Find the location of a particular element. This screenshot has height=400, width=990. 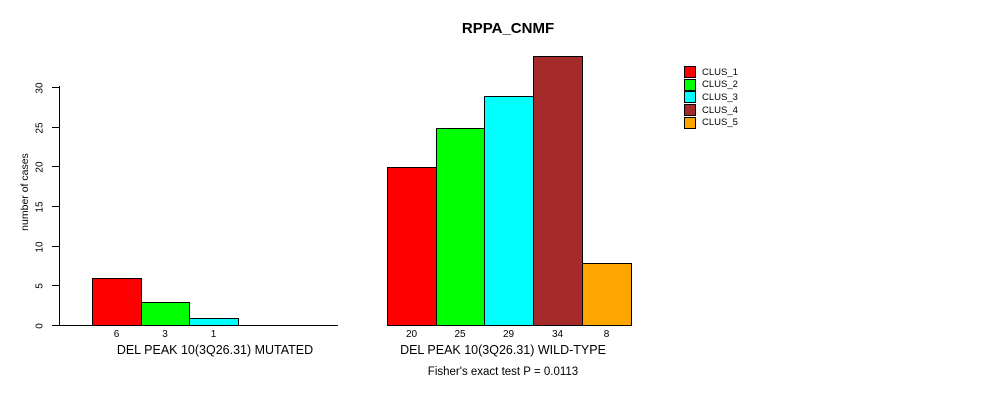

group-label-wildtype: DEL PEAK 10(3Q26.31) WILD-TYPE is located at coordinates (503, 350).